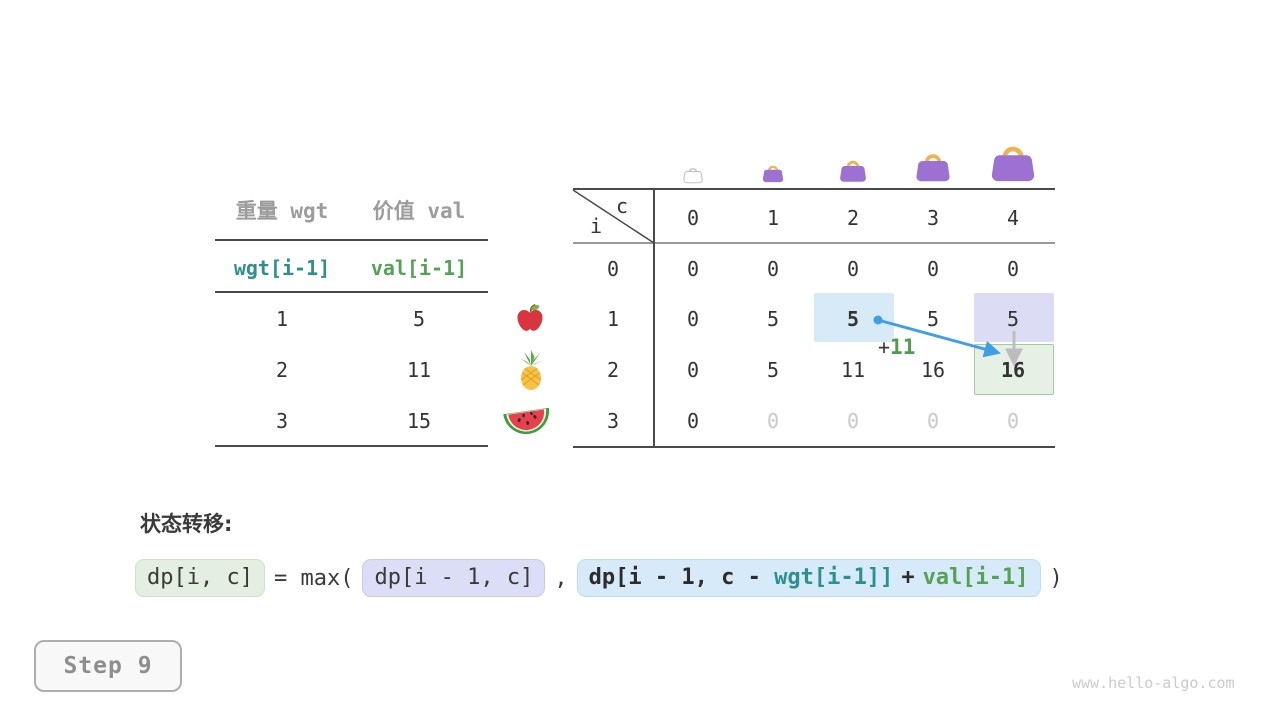  Describe the element at coordinates (814, 243) in the screenshot. I see `dp-table-rule-header` at that location.